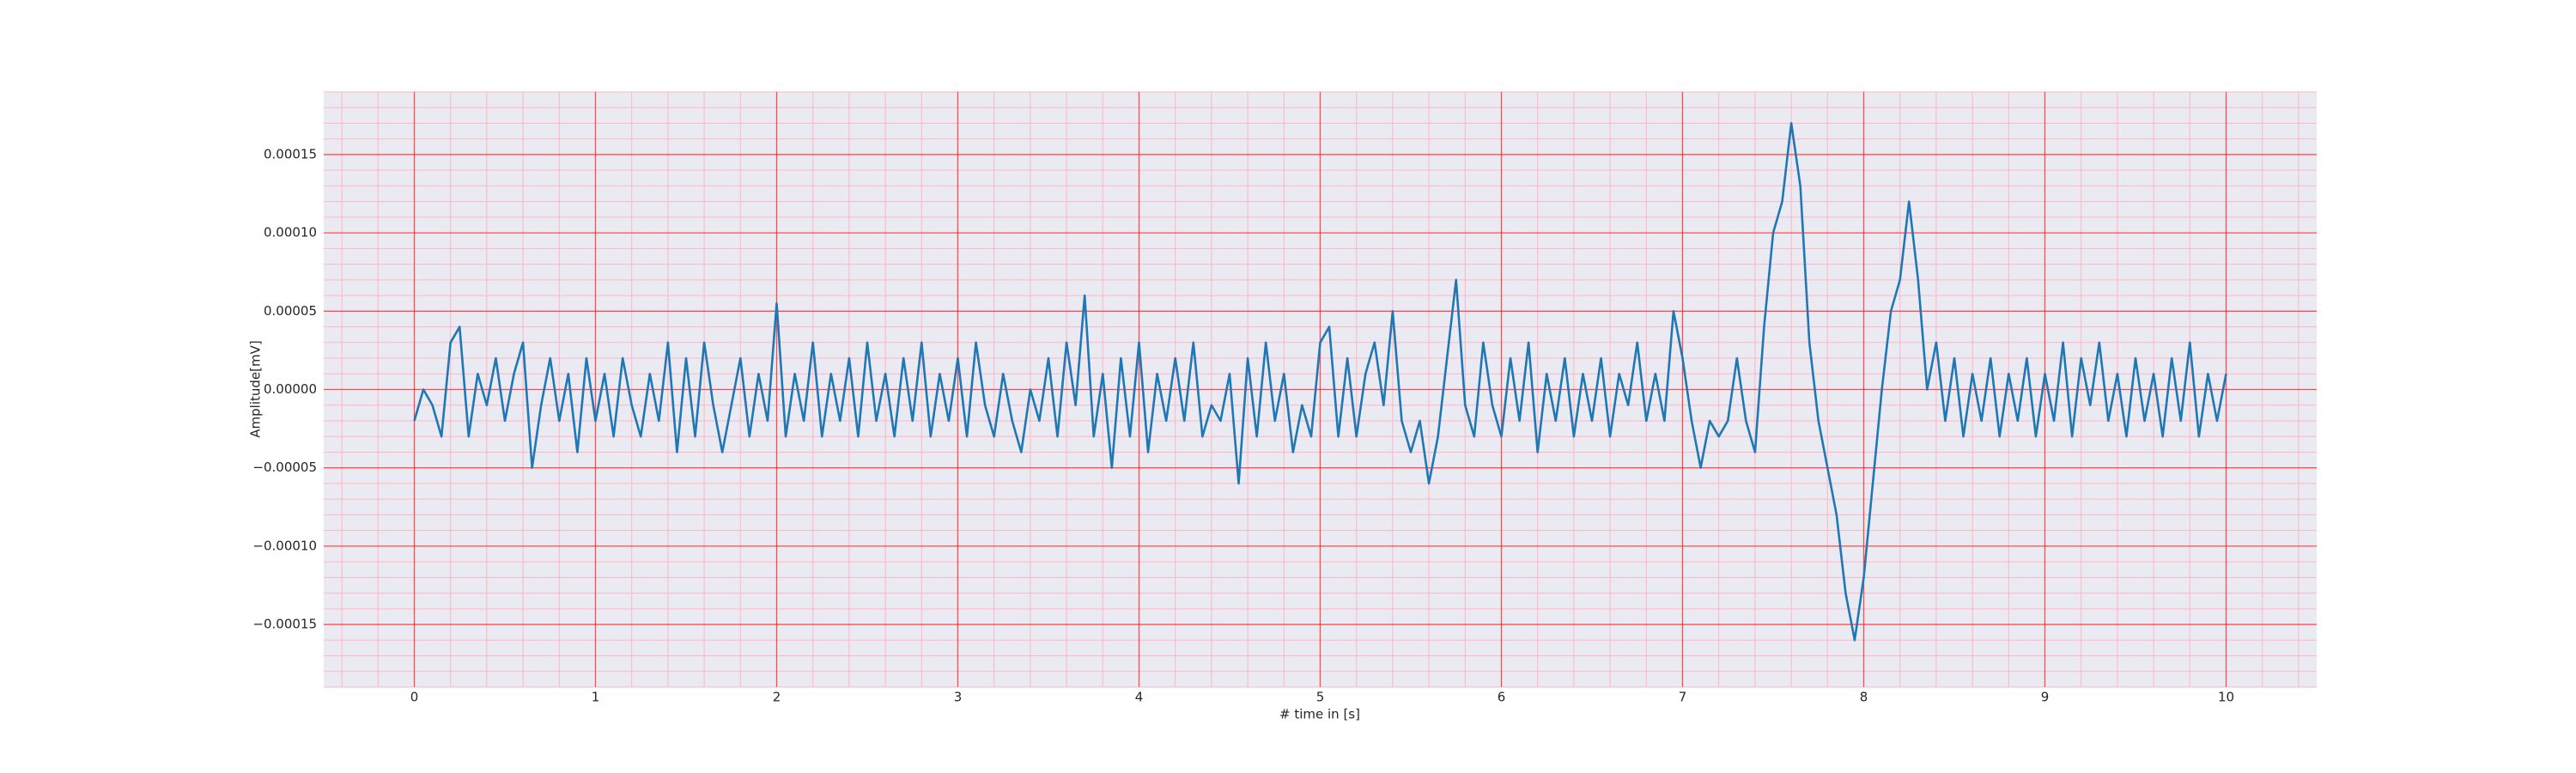  Describe the element at coordinates (2226, 697) in the screenshot. I see `x-tick-label: 10` at that location.